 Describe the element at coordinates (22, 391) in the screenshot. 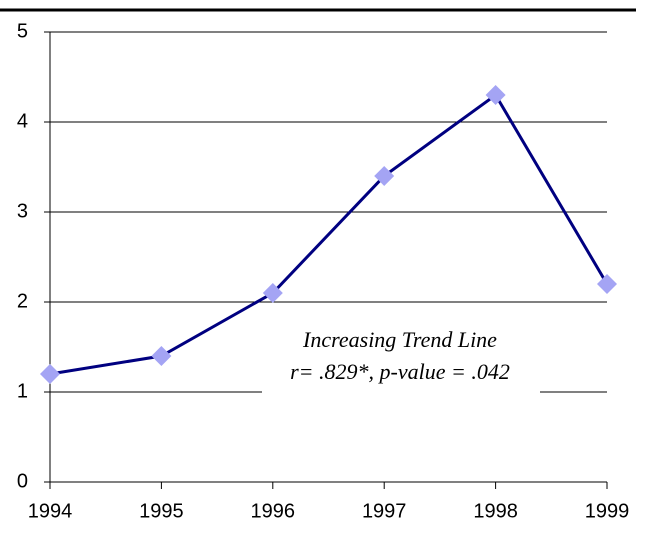

I see `y-tick-label: 1` at that location.